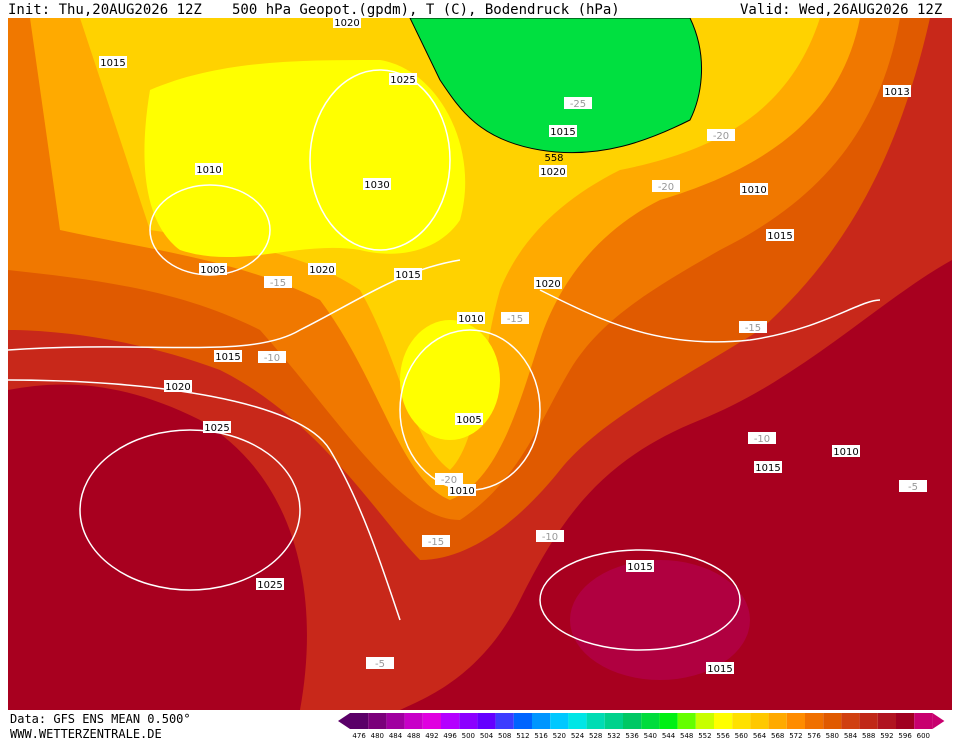  What do you see at coordinates (704, 736) in the screenshot?
I see `colorbar-label: 552` at bounding box center [704, 736].